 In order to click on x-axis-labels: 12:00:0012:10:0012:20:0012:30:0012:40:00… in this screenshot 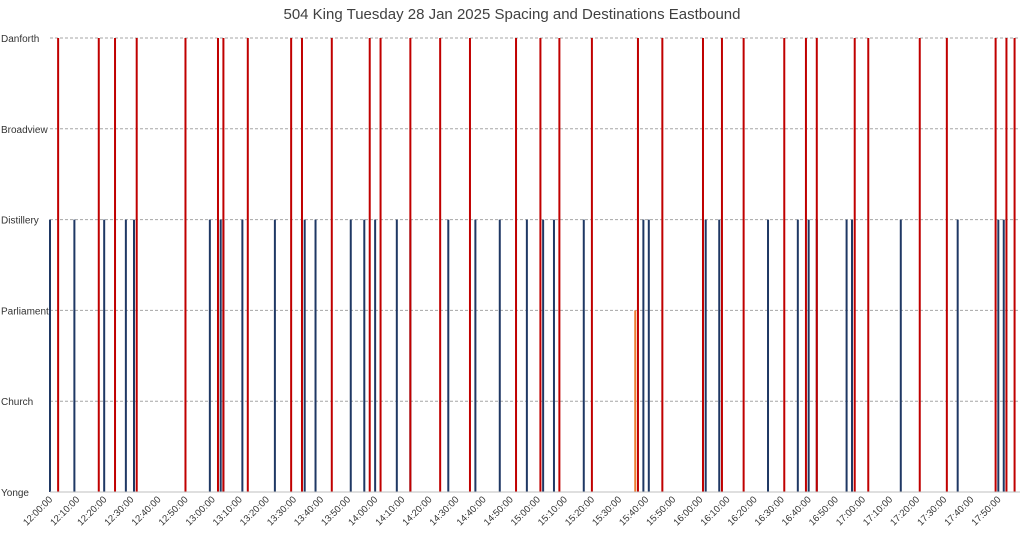, I will do `click(512, 511)`.